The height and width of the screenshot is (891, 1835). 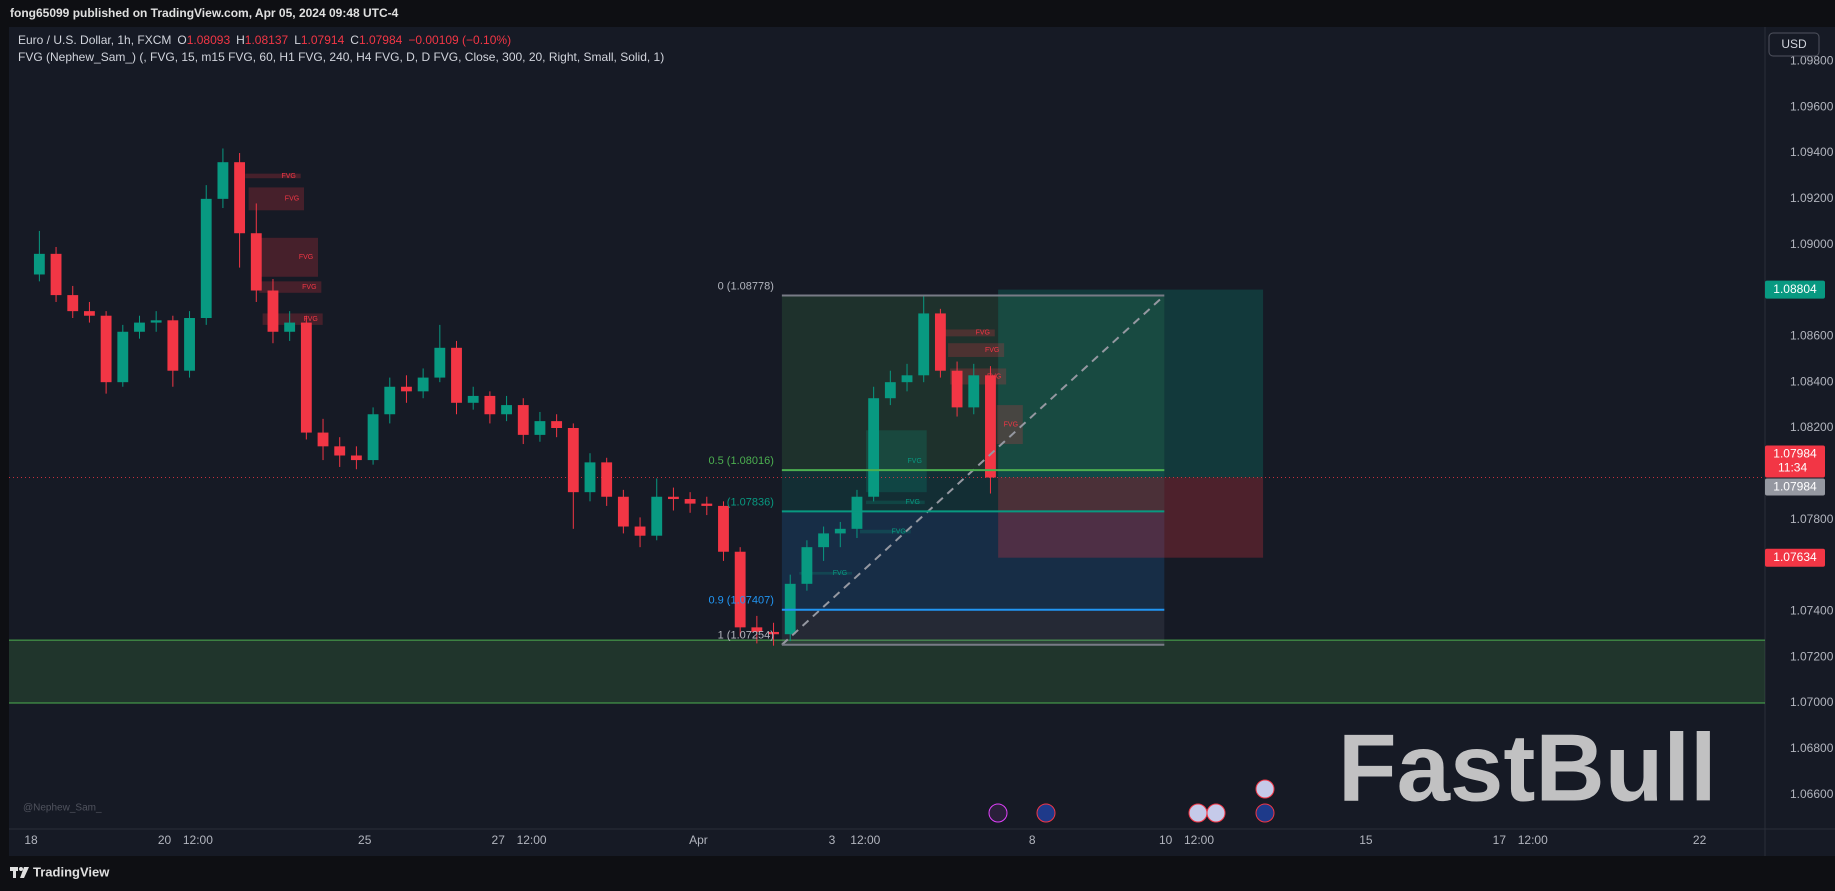 I want to click on y-tick-label: 1.08600, so click(x=1812, y=336).